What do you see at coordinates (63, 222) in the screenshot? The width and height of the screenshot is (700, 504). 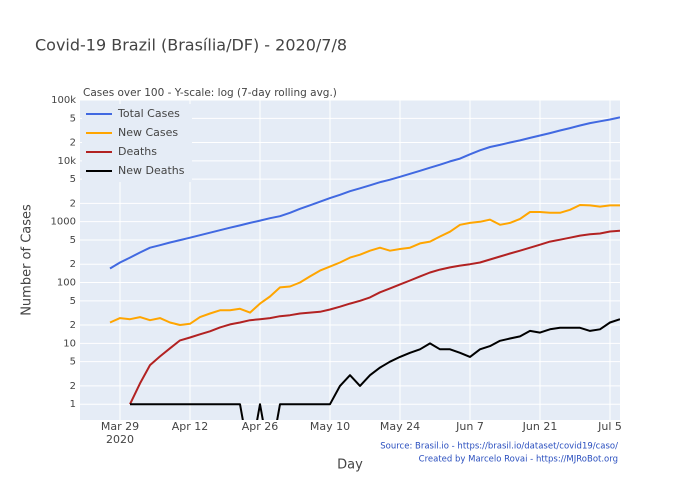 I see `y-tick-label: 1000` at bounding box center [63, 222].